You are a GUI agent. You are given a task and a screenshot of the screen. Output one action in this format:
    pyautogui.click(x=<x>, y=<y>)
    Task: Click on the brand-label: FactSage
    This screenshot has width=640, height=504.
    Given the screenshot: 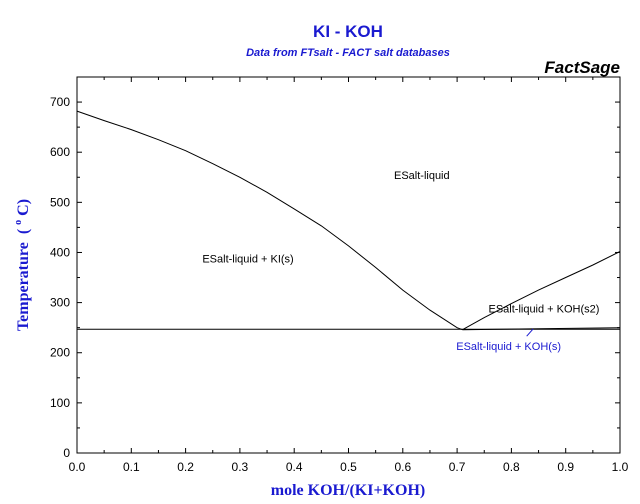 What is the action you would take?
    pyautogui.click(x=582, y=67)
    